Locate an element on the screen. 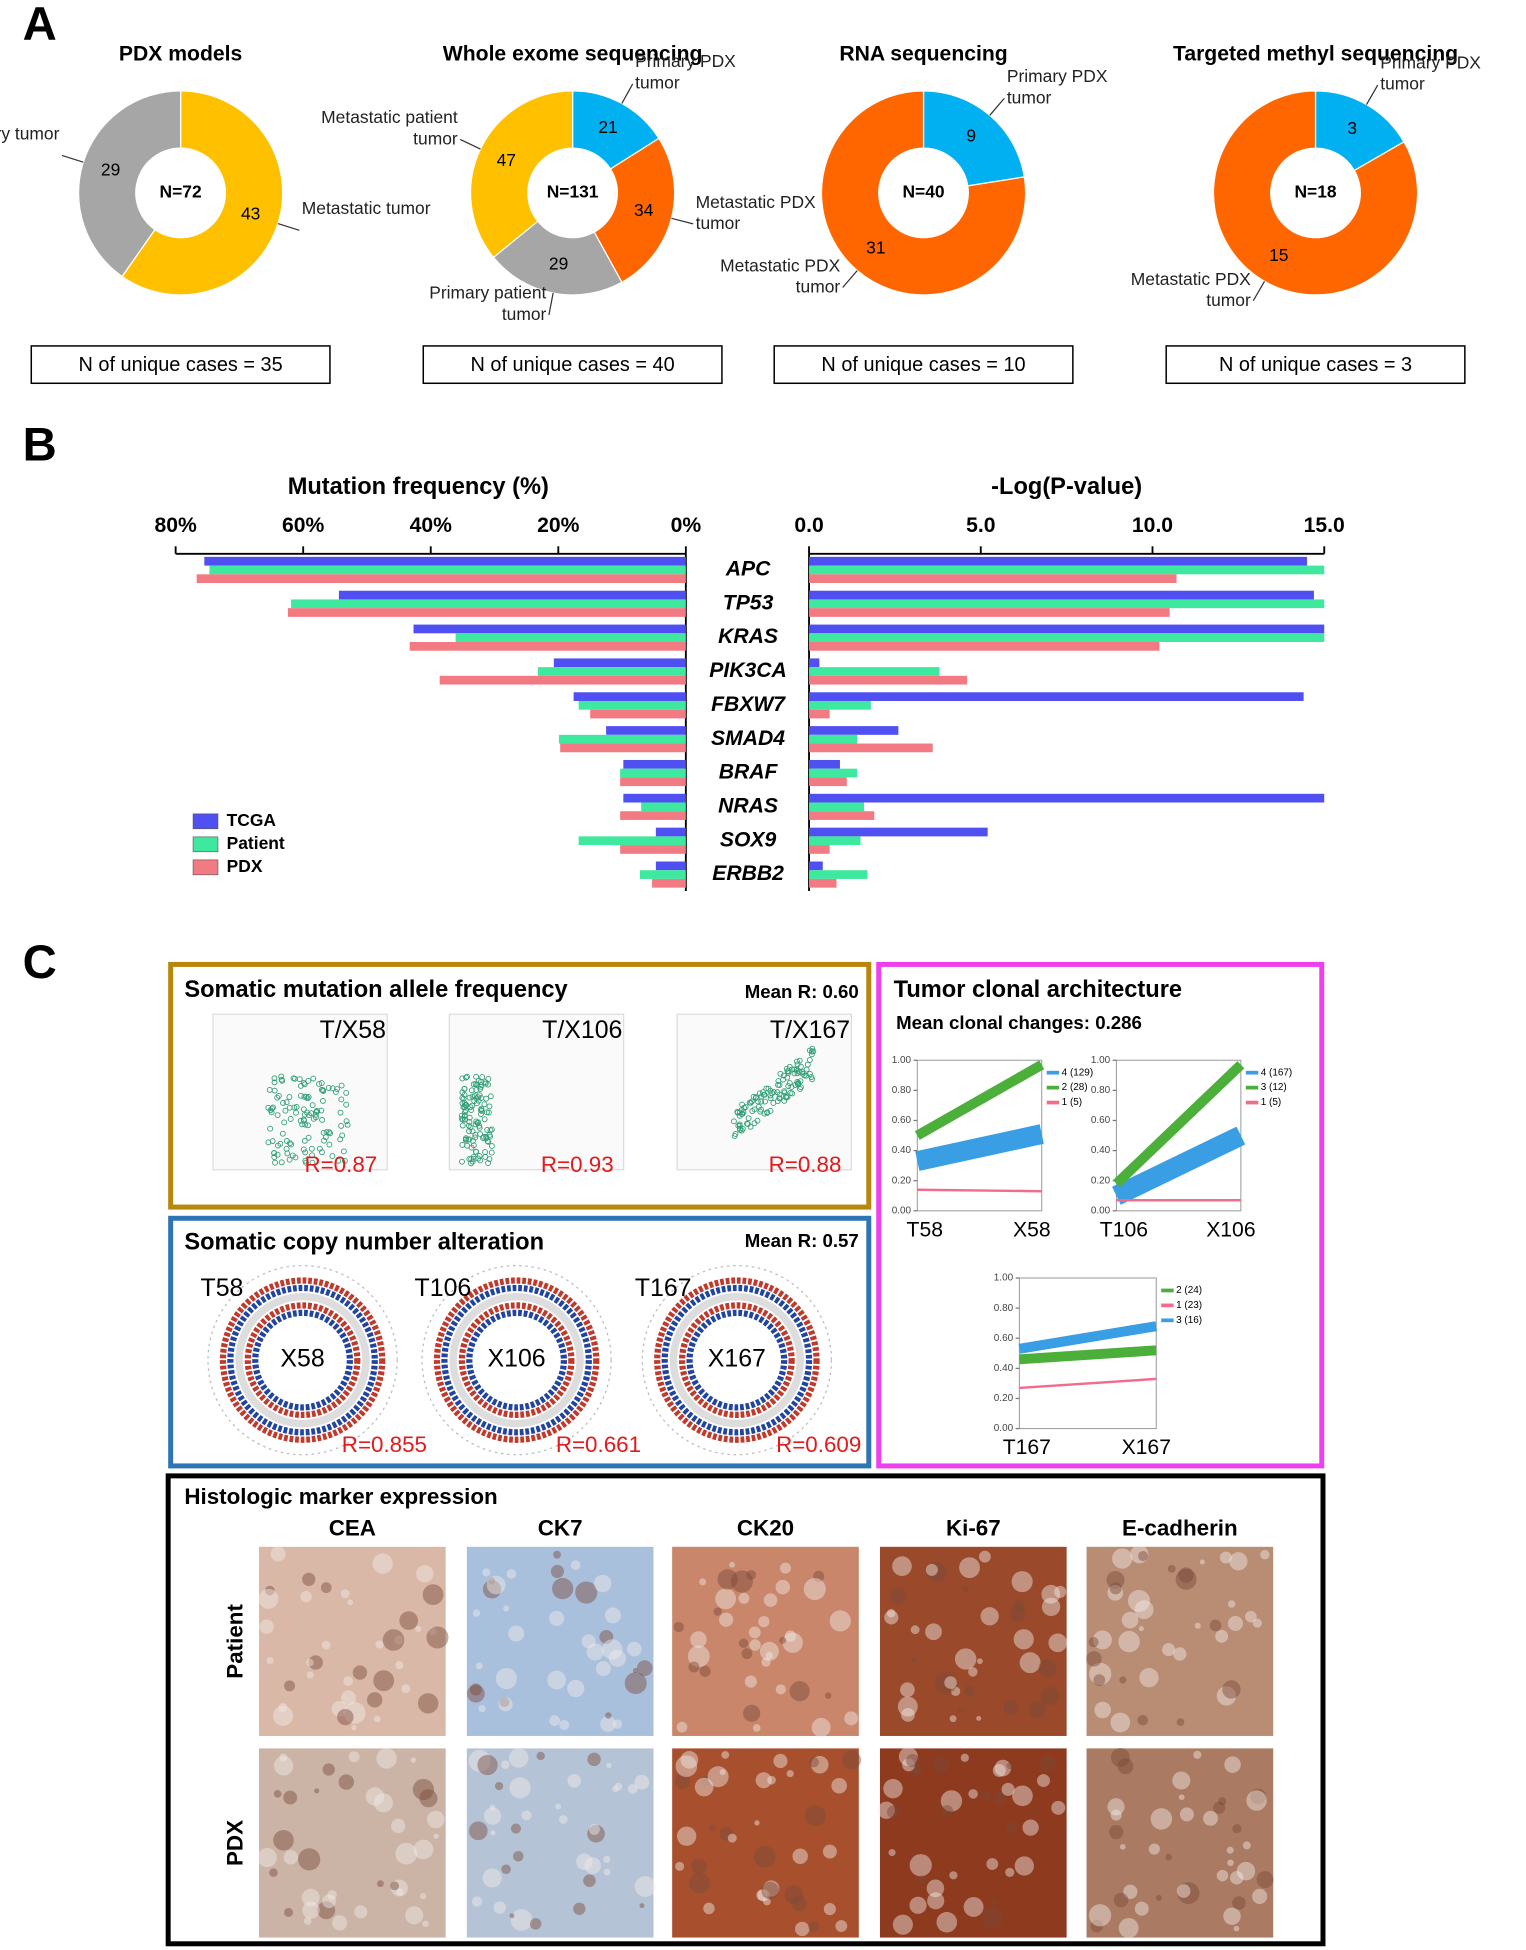 Image resolution: width=1526 pixels, height=1950 pixels. r-value: R=0.87 is located at coordinates (340, 1164).